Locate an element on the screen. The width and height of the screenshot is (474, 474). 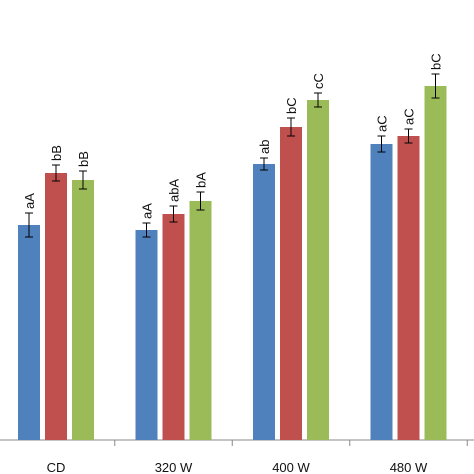
x-tick-label: 480 W is located at coordinates (409, 467).